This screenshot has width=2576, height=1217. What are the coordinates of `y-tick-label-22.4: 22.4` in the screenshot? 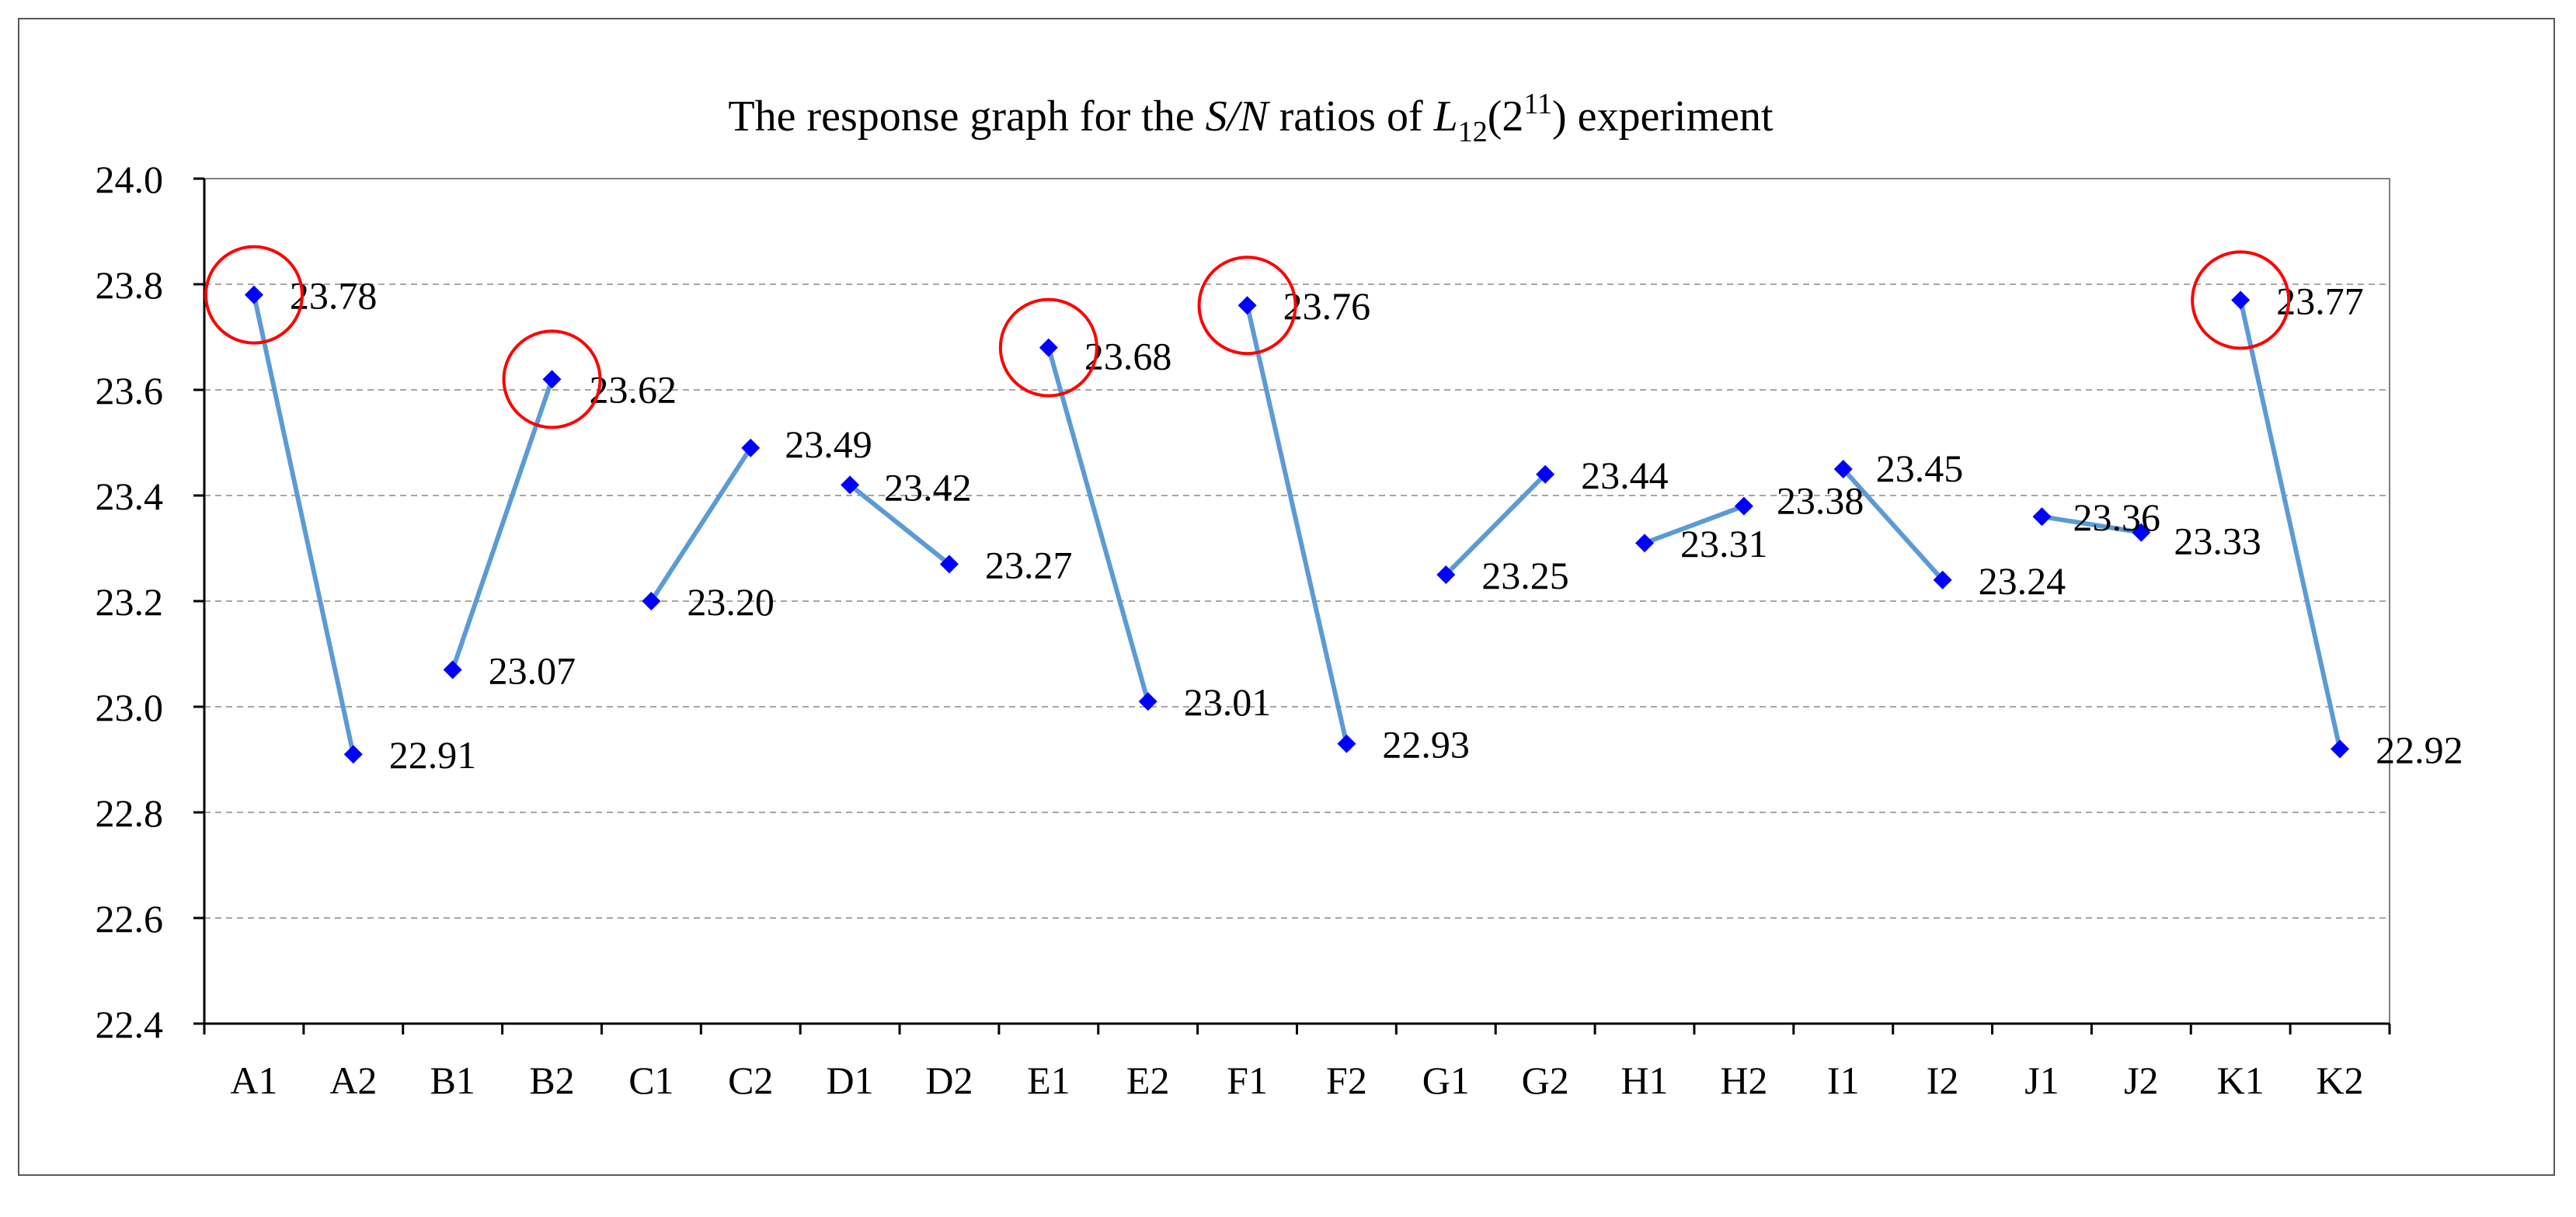 It's located at (130, 1025).